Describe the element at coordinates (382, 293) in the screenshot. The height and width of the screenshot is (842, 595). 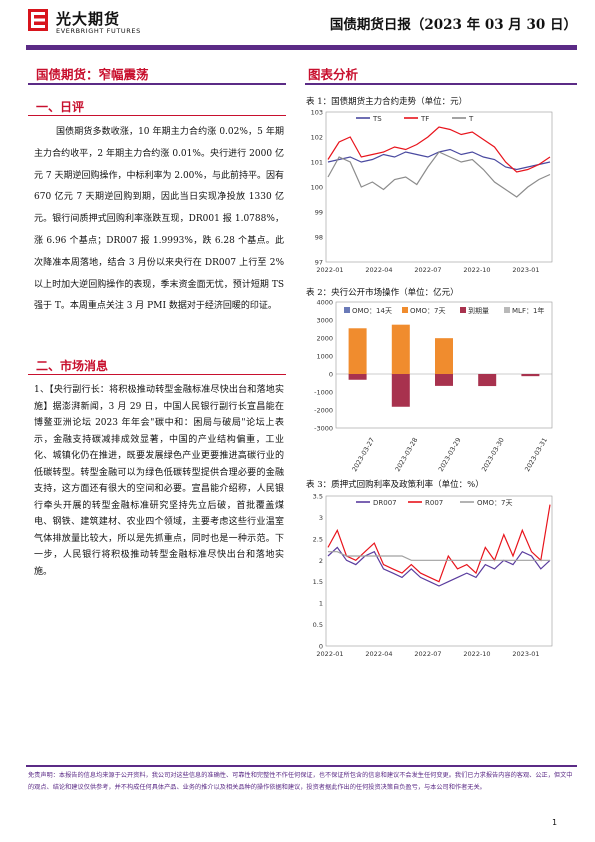
I see `chart2-title: 表 2：央行公开市场操作（单位：亿元）` at that location.